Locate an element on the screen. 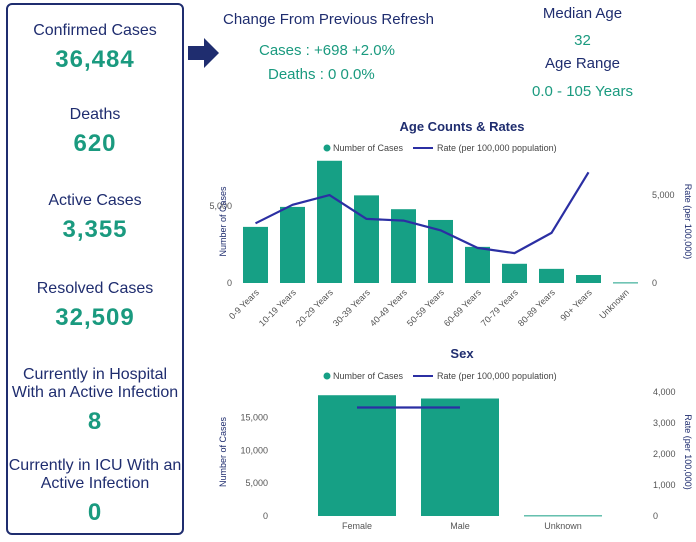 The width and height of the screenshot is (696, 542). x-tick-label: 0-9 Years is located at coordinates (244, 304).